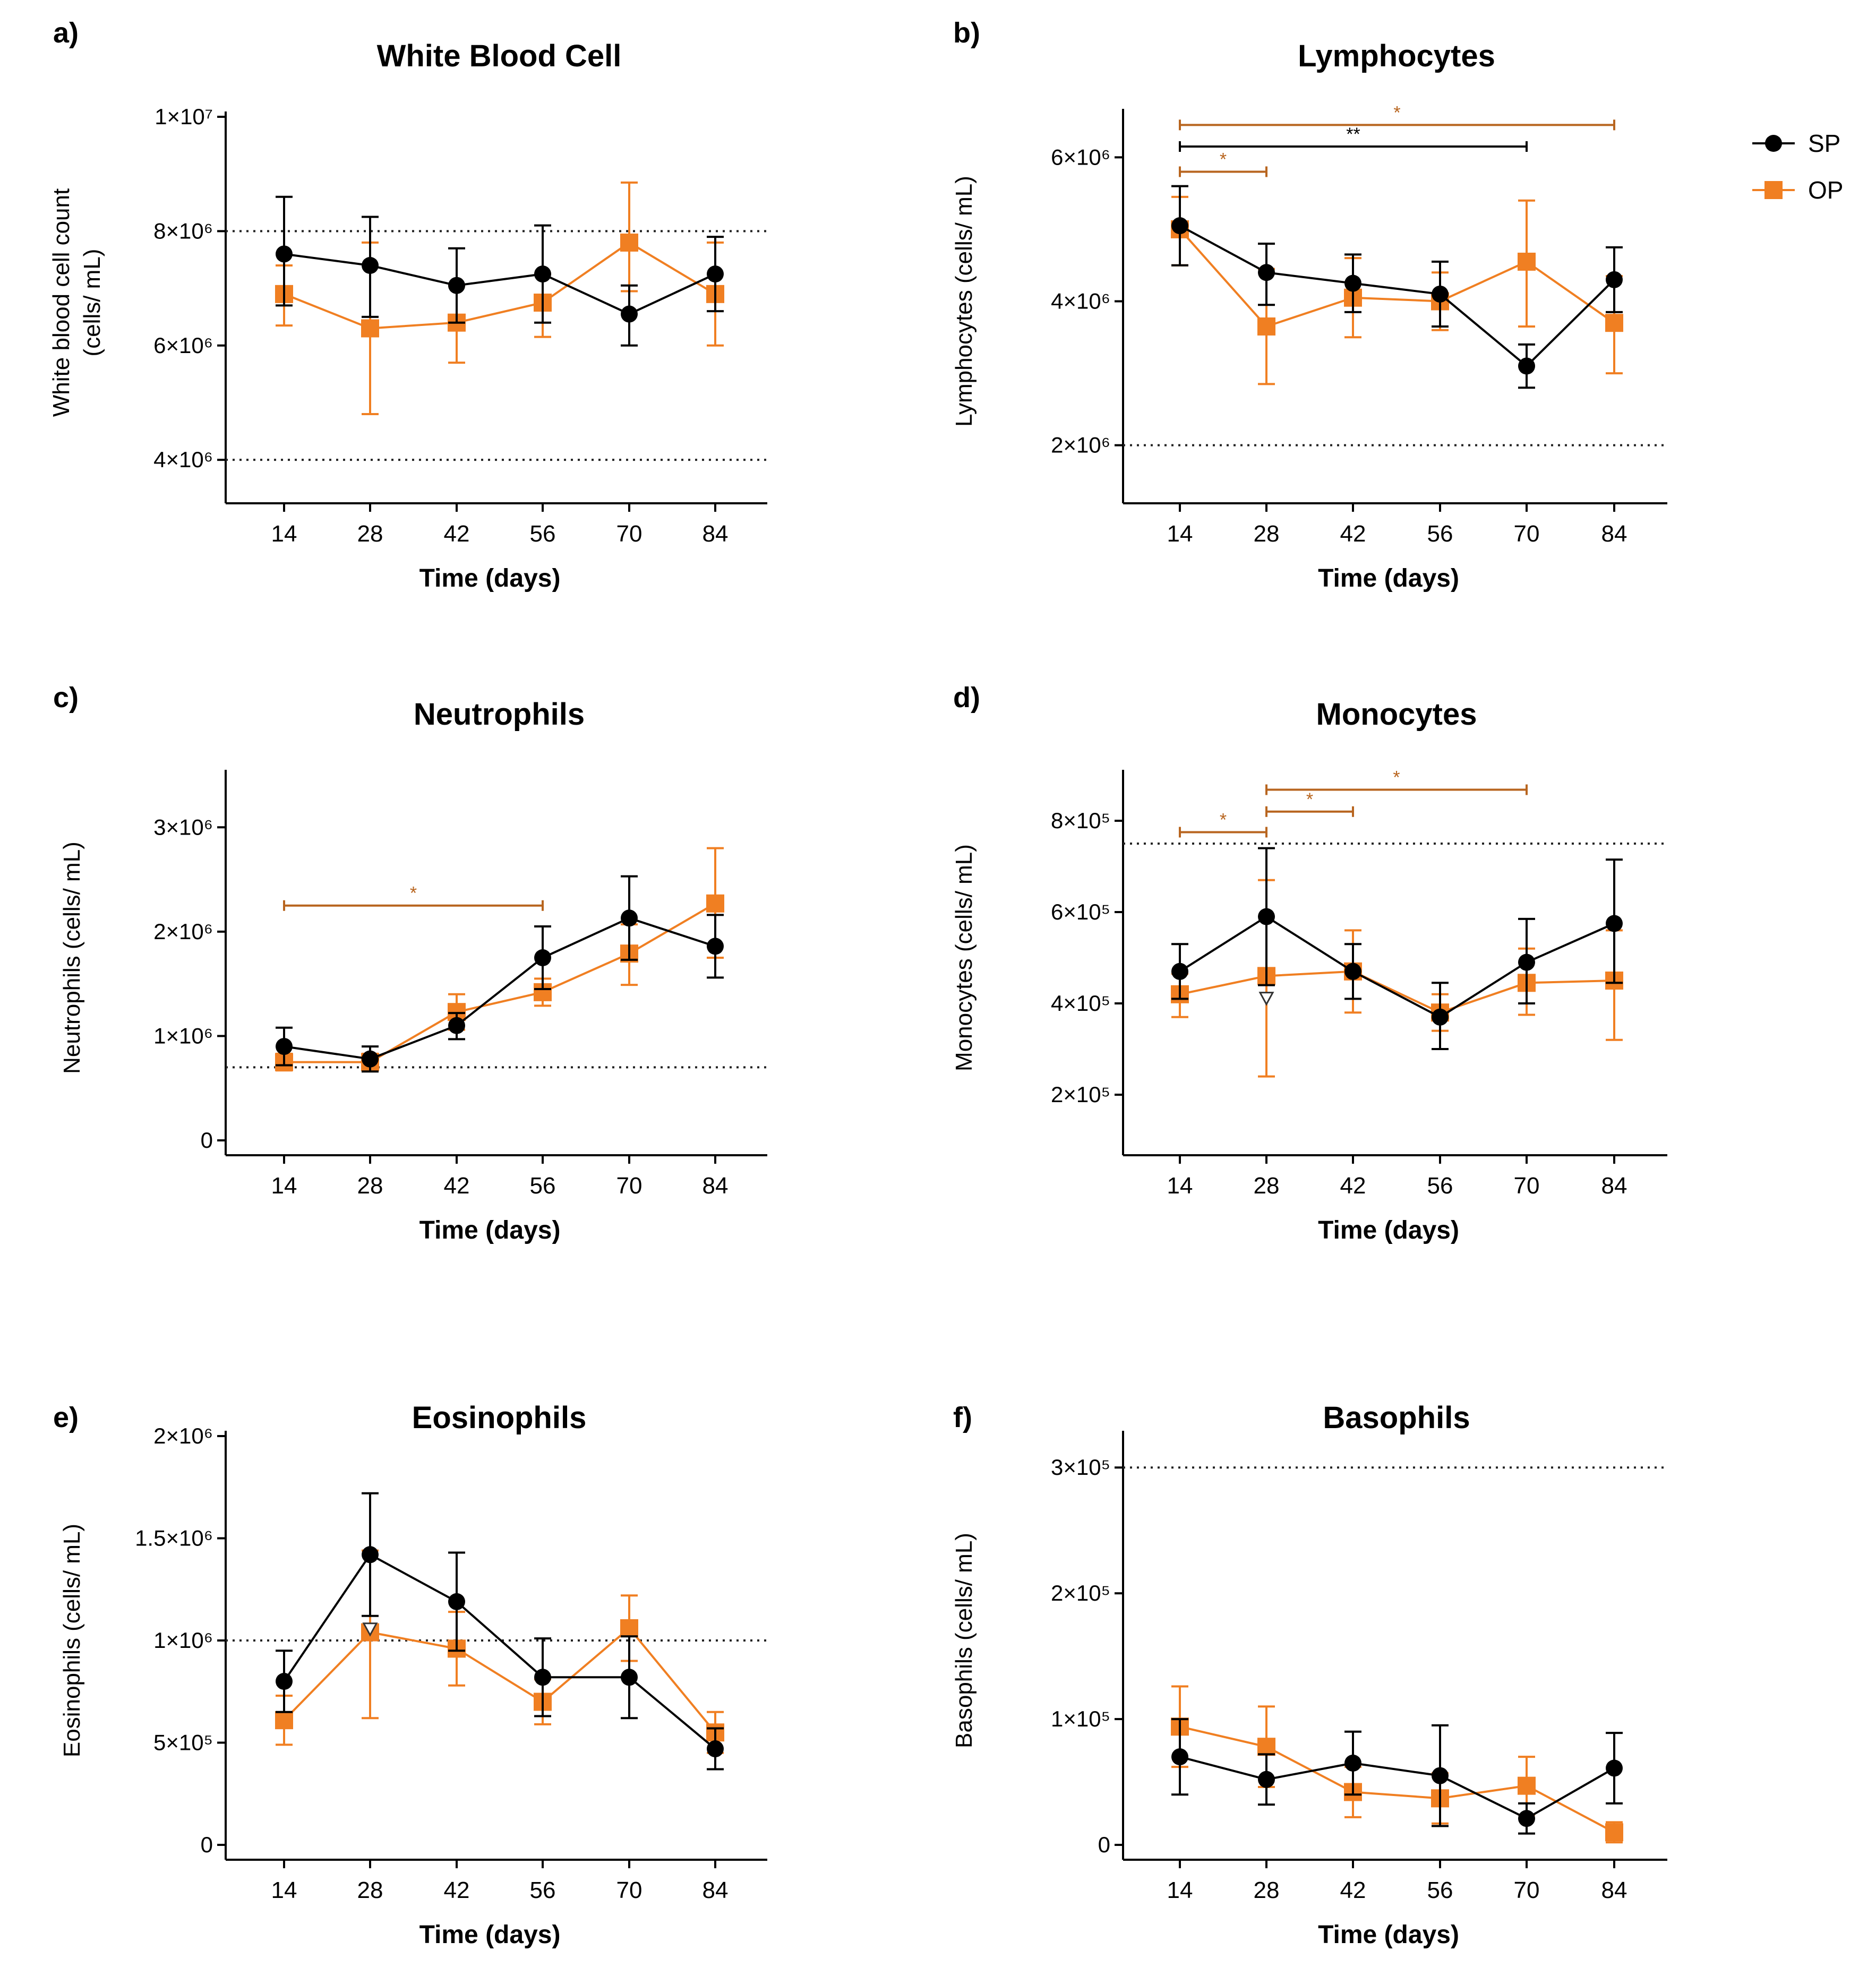 This screenshot has height=1976, width=1876. What do you see at coordinates (1396, 715) in the screenshot?
I see `panel-title: Monocytes` at bounding box center [1396, 715].